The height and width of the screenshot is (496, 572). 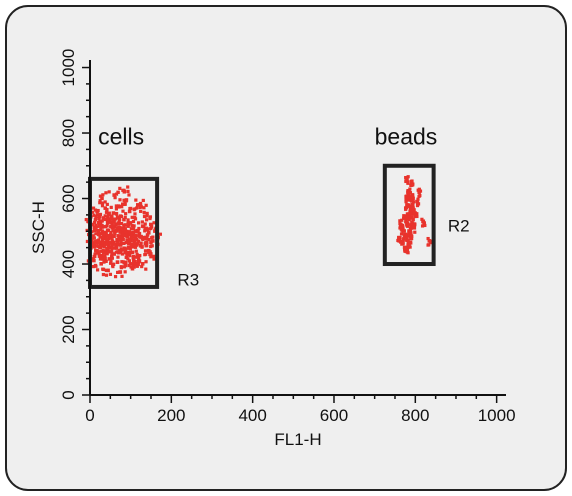 I want to click on x-axis-ticks: 0 200 400 600 800 1000, so click(x=300, y=410).